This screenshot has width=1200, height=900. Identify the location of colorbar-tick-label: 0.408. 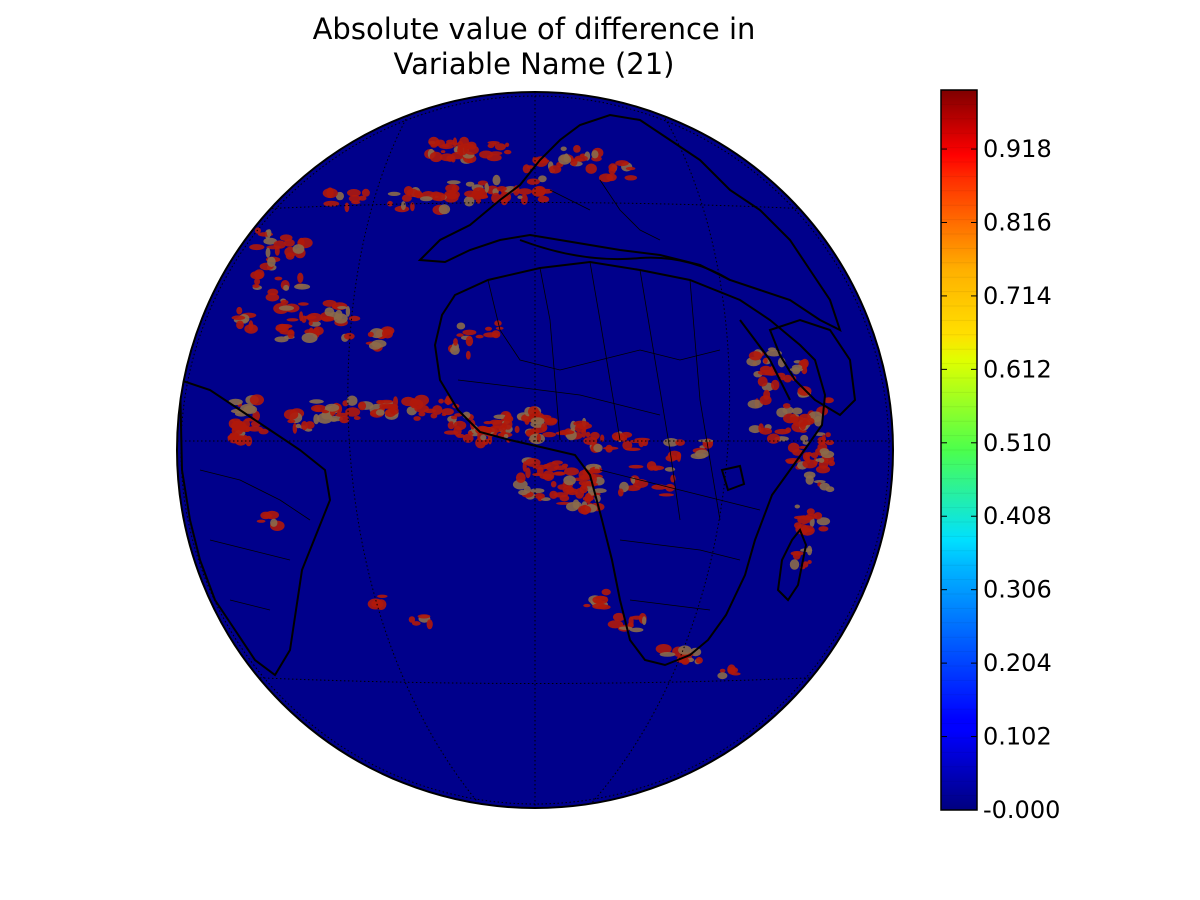
(1017, 516).